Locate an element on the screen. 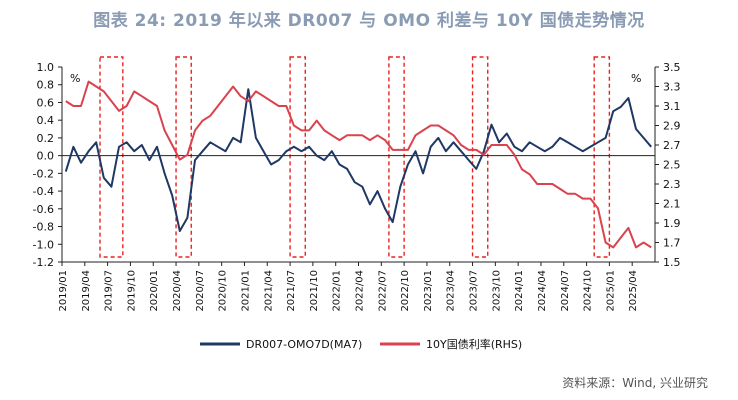 The image size is (738, 400). x-tick-label-16: 2023/01 is located at coordinates (428, 291).